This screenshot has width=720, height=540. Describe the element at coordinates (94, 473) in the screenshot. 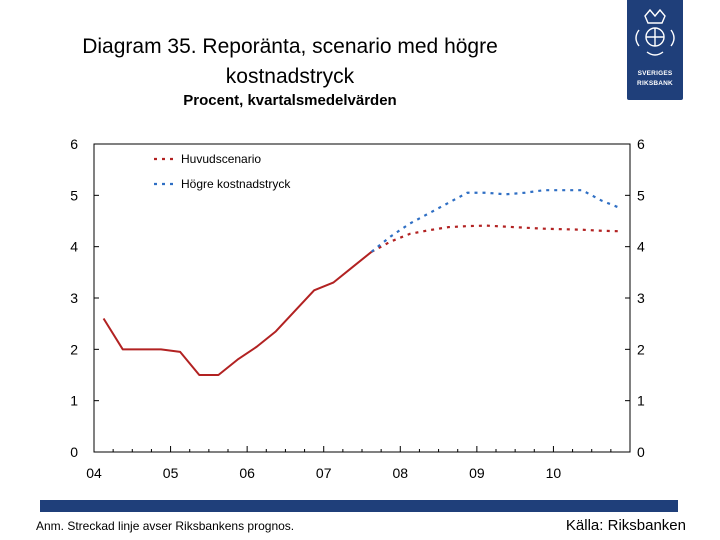

I see `x-tick-label: 04` at that location.